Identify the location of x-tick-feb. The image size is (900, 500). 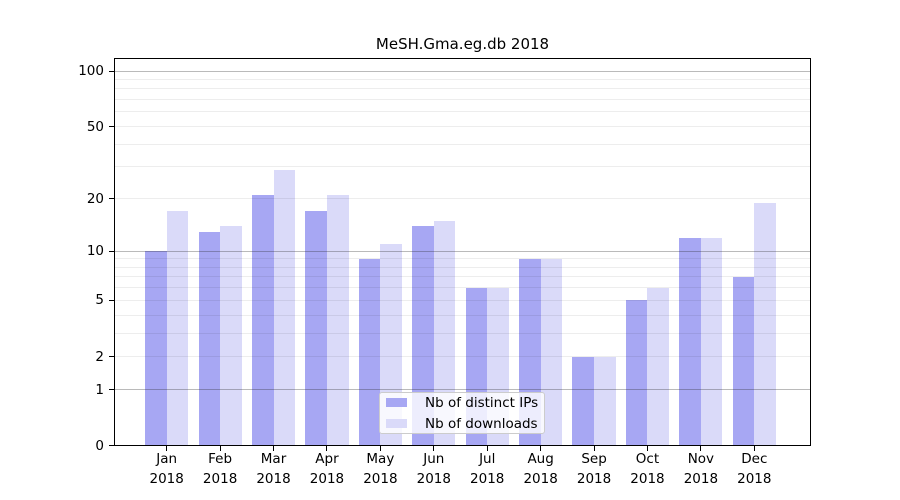
(220, 448).